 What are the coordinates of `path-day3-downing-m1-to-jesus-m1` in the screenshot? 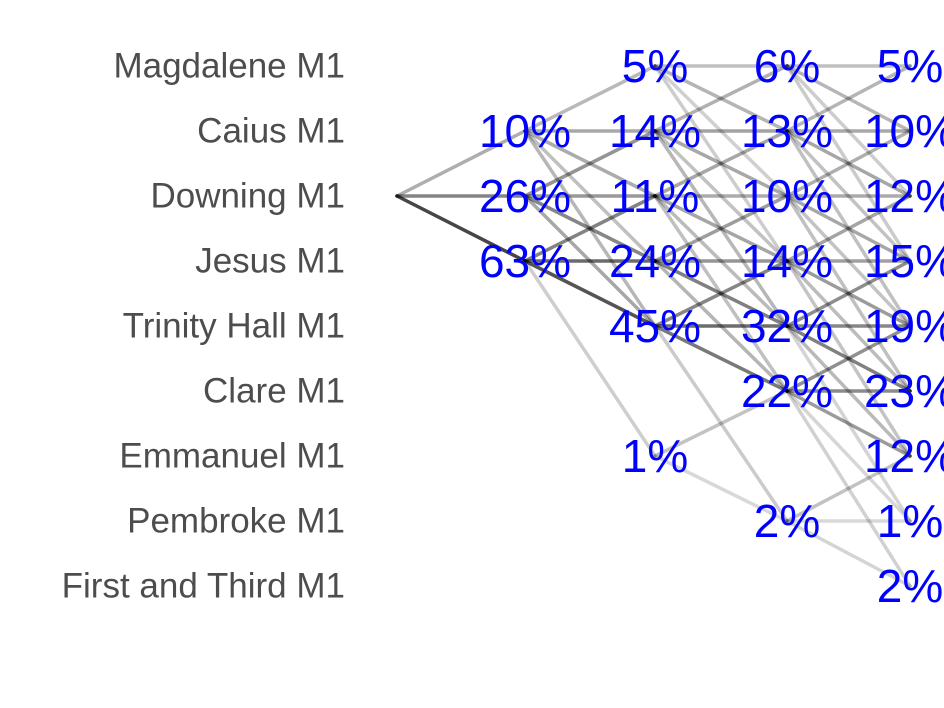 It's located at (848, 228).